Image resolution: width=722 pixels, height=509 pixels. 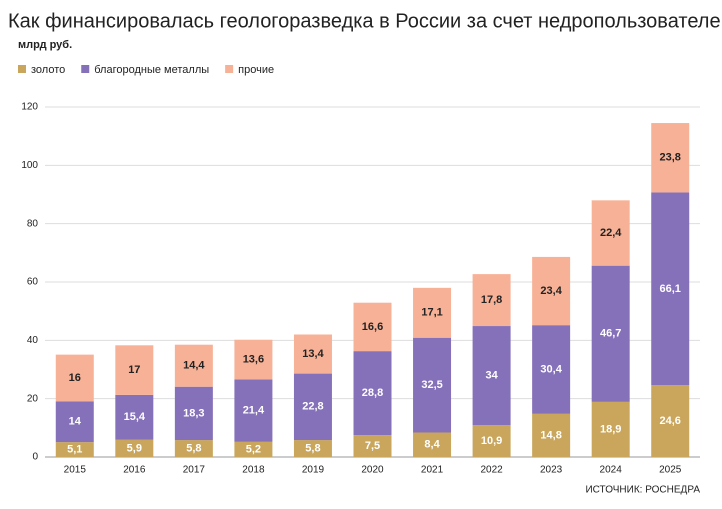 I want to click on data-label: 22,4, so click(x=611, y=233).